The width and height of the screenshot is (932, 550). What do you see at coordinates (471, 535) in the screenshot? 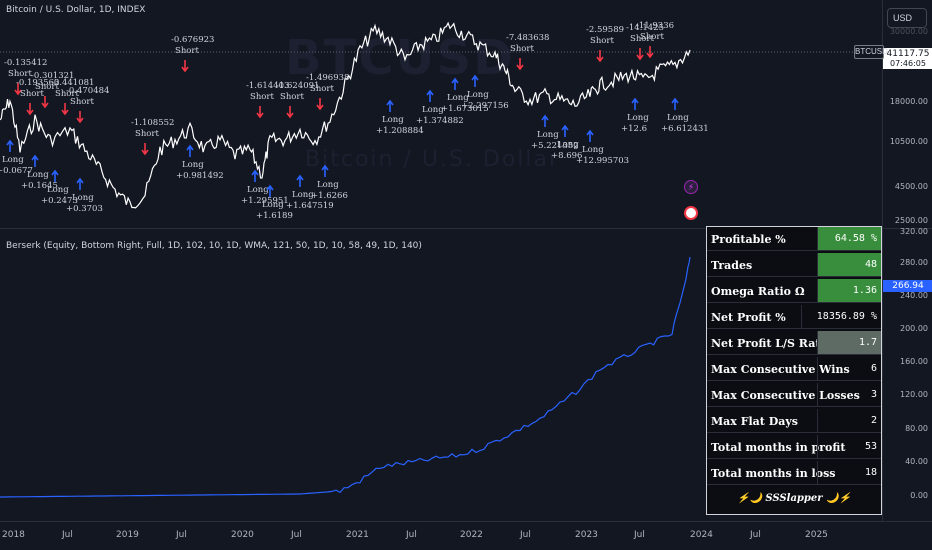
I see `time-tick: 2022` at bounding box center [471, 535].